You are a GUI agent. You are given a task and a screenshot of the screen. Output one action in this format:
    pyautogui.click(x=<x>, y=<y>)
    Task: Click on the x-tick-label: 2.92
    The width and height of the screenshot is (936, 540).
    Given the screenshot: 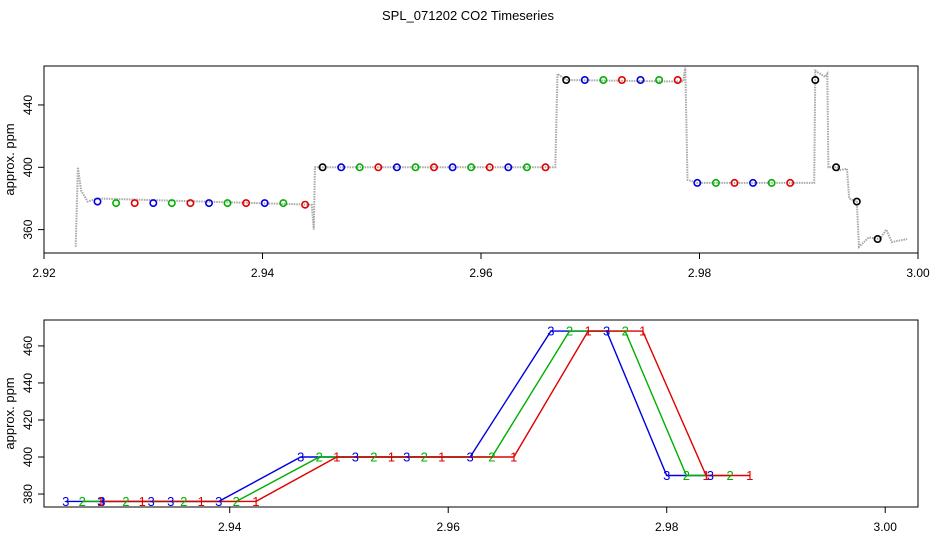 What is the action you would take?
    pyautogui.click(x=44, y=273)
    